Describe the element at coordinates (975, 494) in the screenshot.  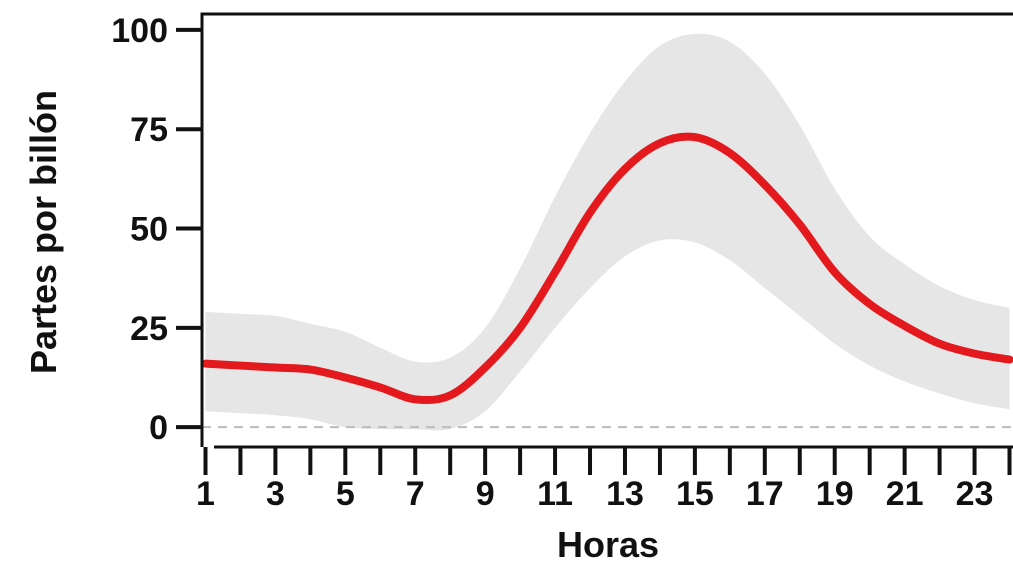
I see `x-tick-label: 23` at that location.